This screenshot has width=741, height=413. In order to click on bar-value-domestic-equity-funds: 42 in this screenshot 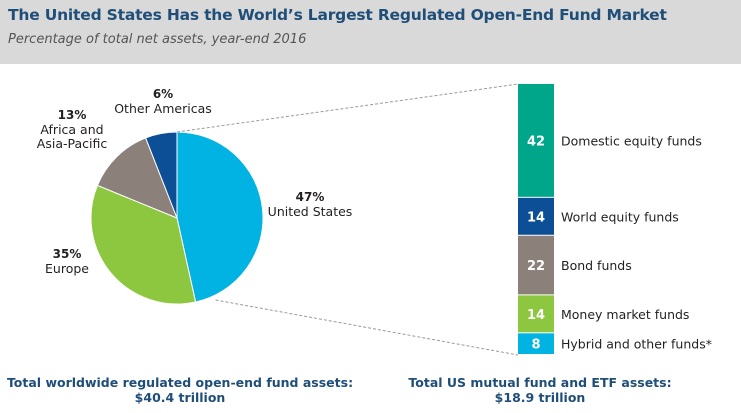, I will do `click(536, 141)`.